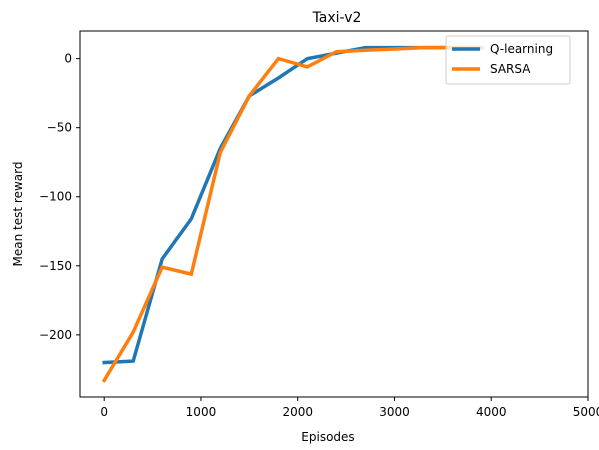 The image size is (599, 450). Describe the element at coordinates (55, 266) in the screenshot. I see `y-tick-label: −150` at that location.